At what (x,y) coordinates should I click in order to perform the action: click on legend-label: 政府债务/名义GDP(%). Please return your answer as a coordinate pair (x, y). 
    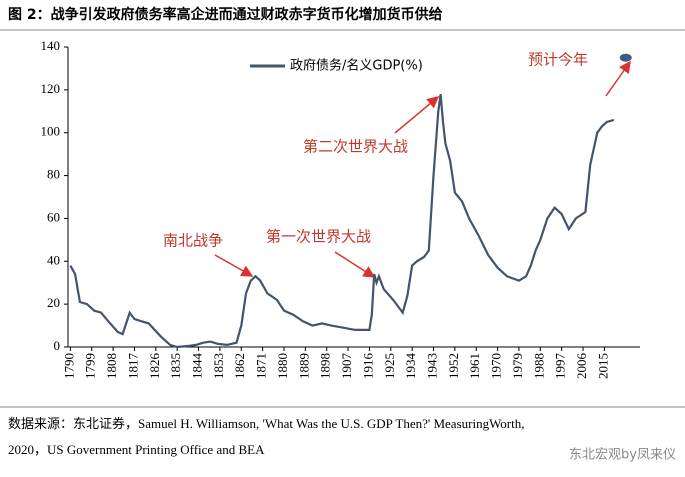
    Looking at the image, I should click on (356, 66).